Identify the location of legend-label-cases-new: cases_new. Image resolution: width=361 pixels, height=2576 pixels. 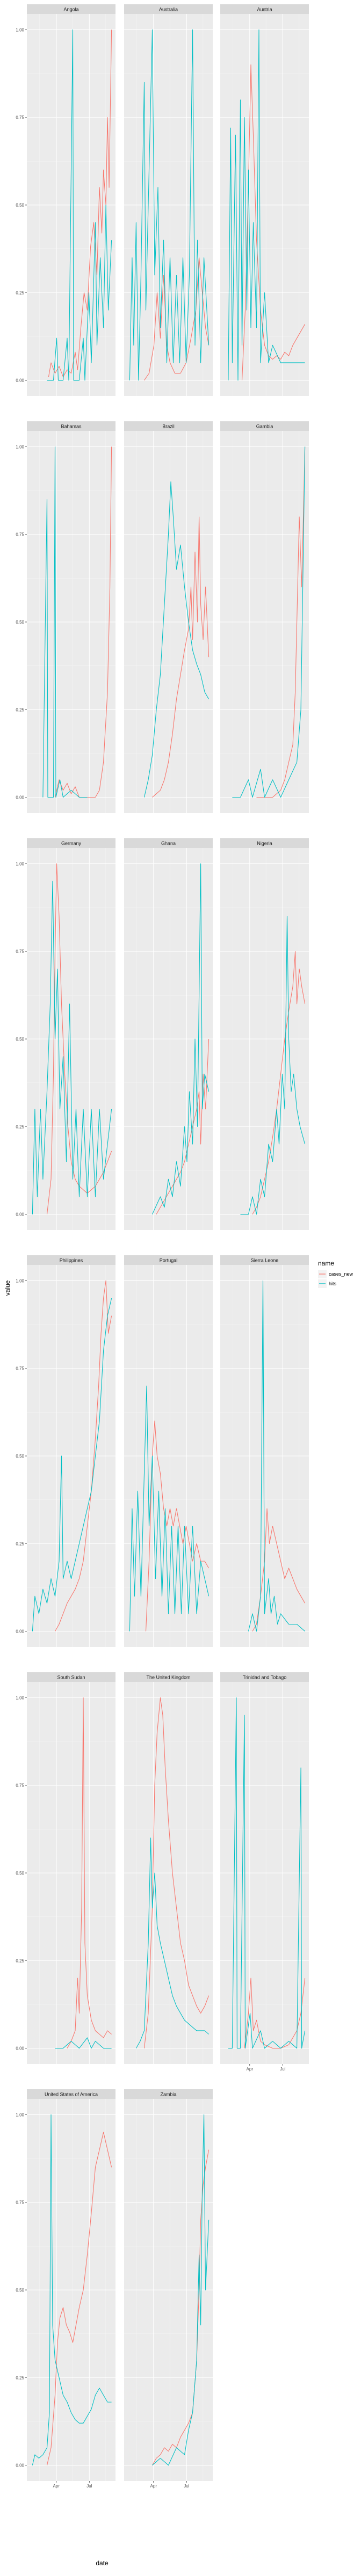
(341, 1274).